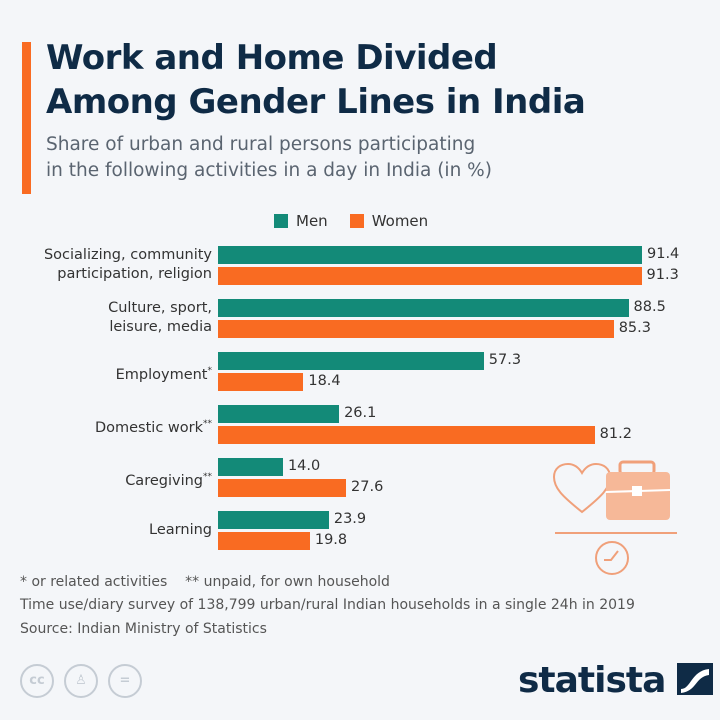 Image resolution: width=720 pixels, height=720 pixels. What do you see at coordinates (694, 679) in the screenshot?
I see `statista-logo-mark` at bounding box center [694, 679].